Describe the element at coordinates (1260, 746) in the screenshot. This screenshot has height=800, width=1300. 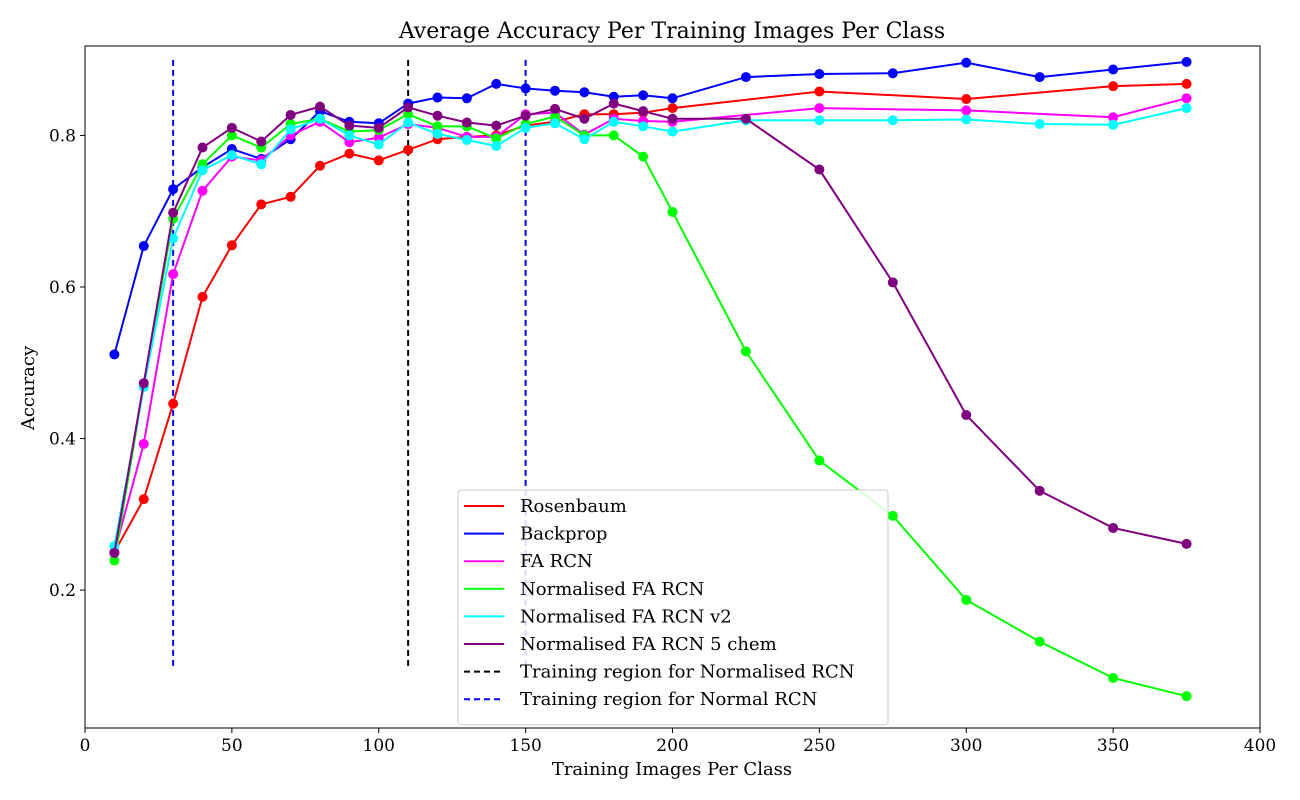
I see `x-tick-label: 400` at that location.